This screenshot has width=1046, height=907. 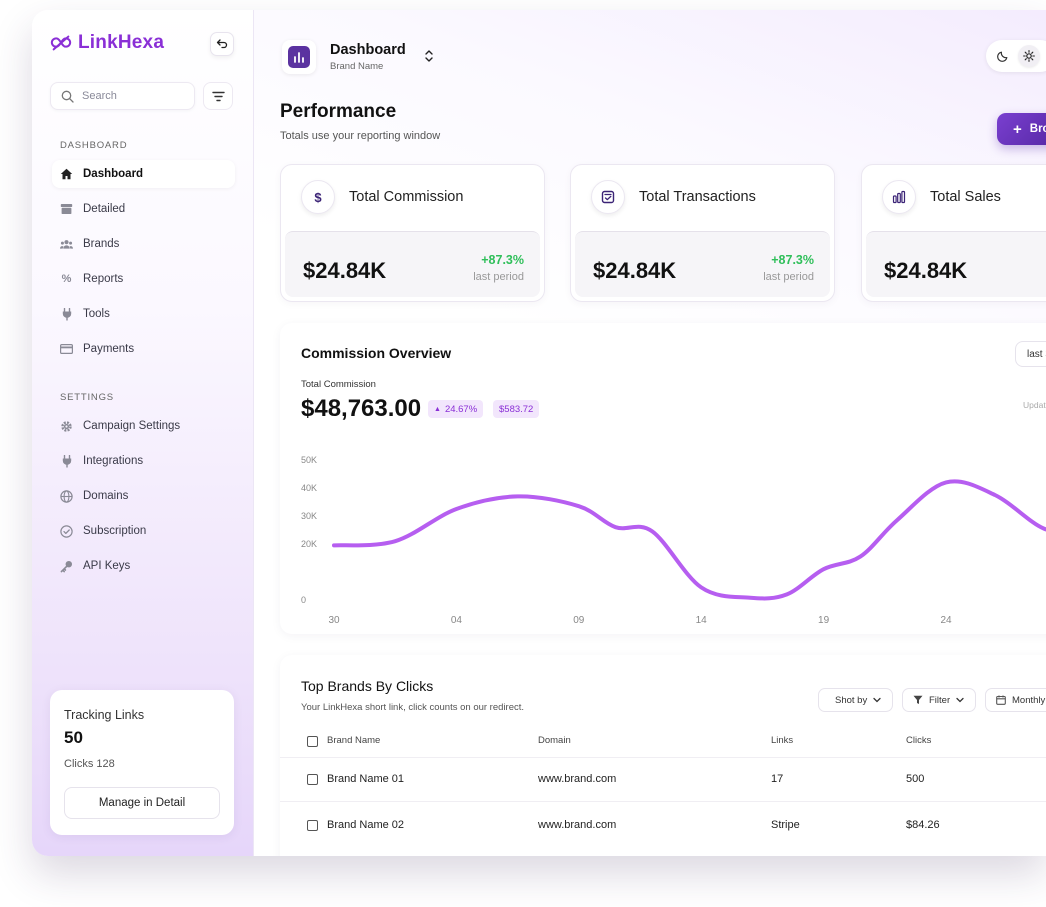 I want to click on check-circle-icon, so click(x=66, y=531).